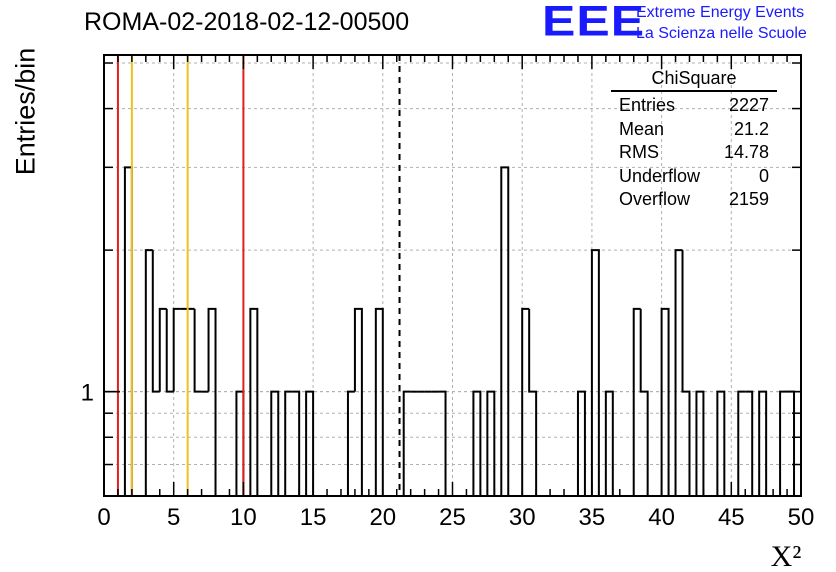  What do you see at coordinates (694, 130) in the screenshot?
I see `stats-row-mean: Mean 21.2` at bounding box center [694, 130].